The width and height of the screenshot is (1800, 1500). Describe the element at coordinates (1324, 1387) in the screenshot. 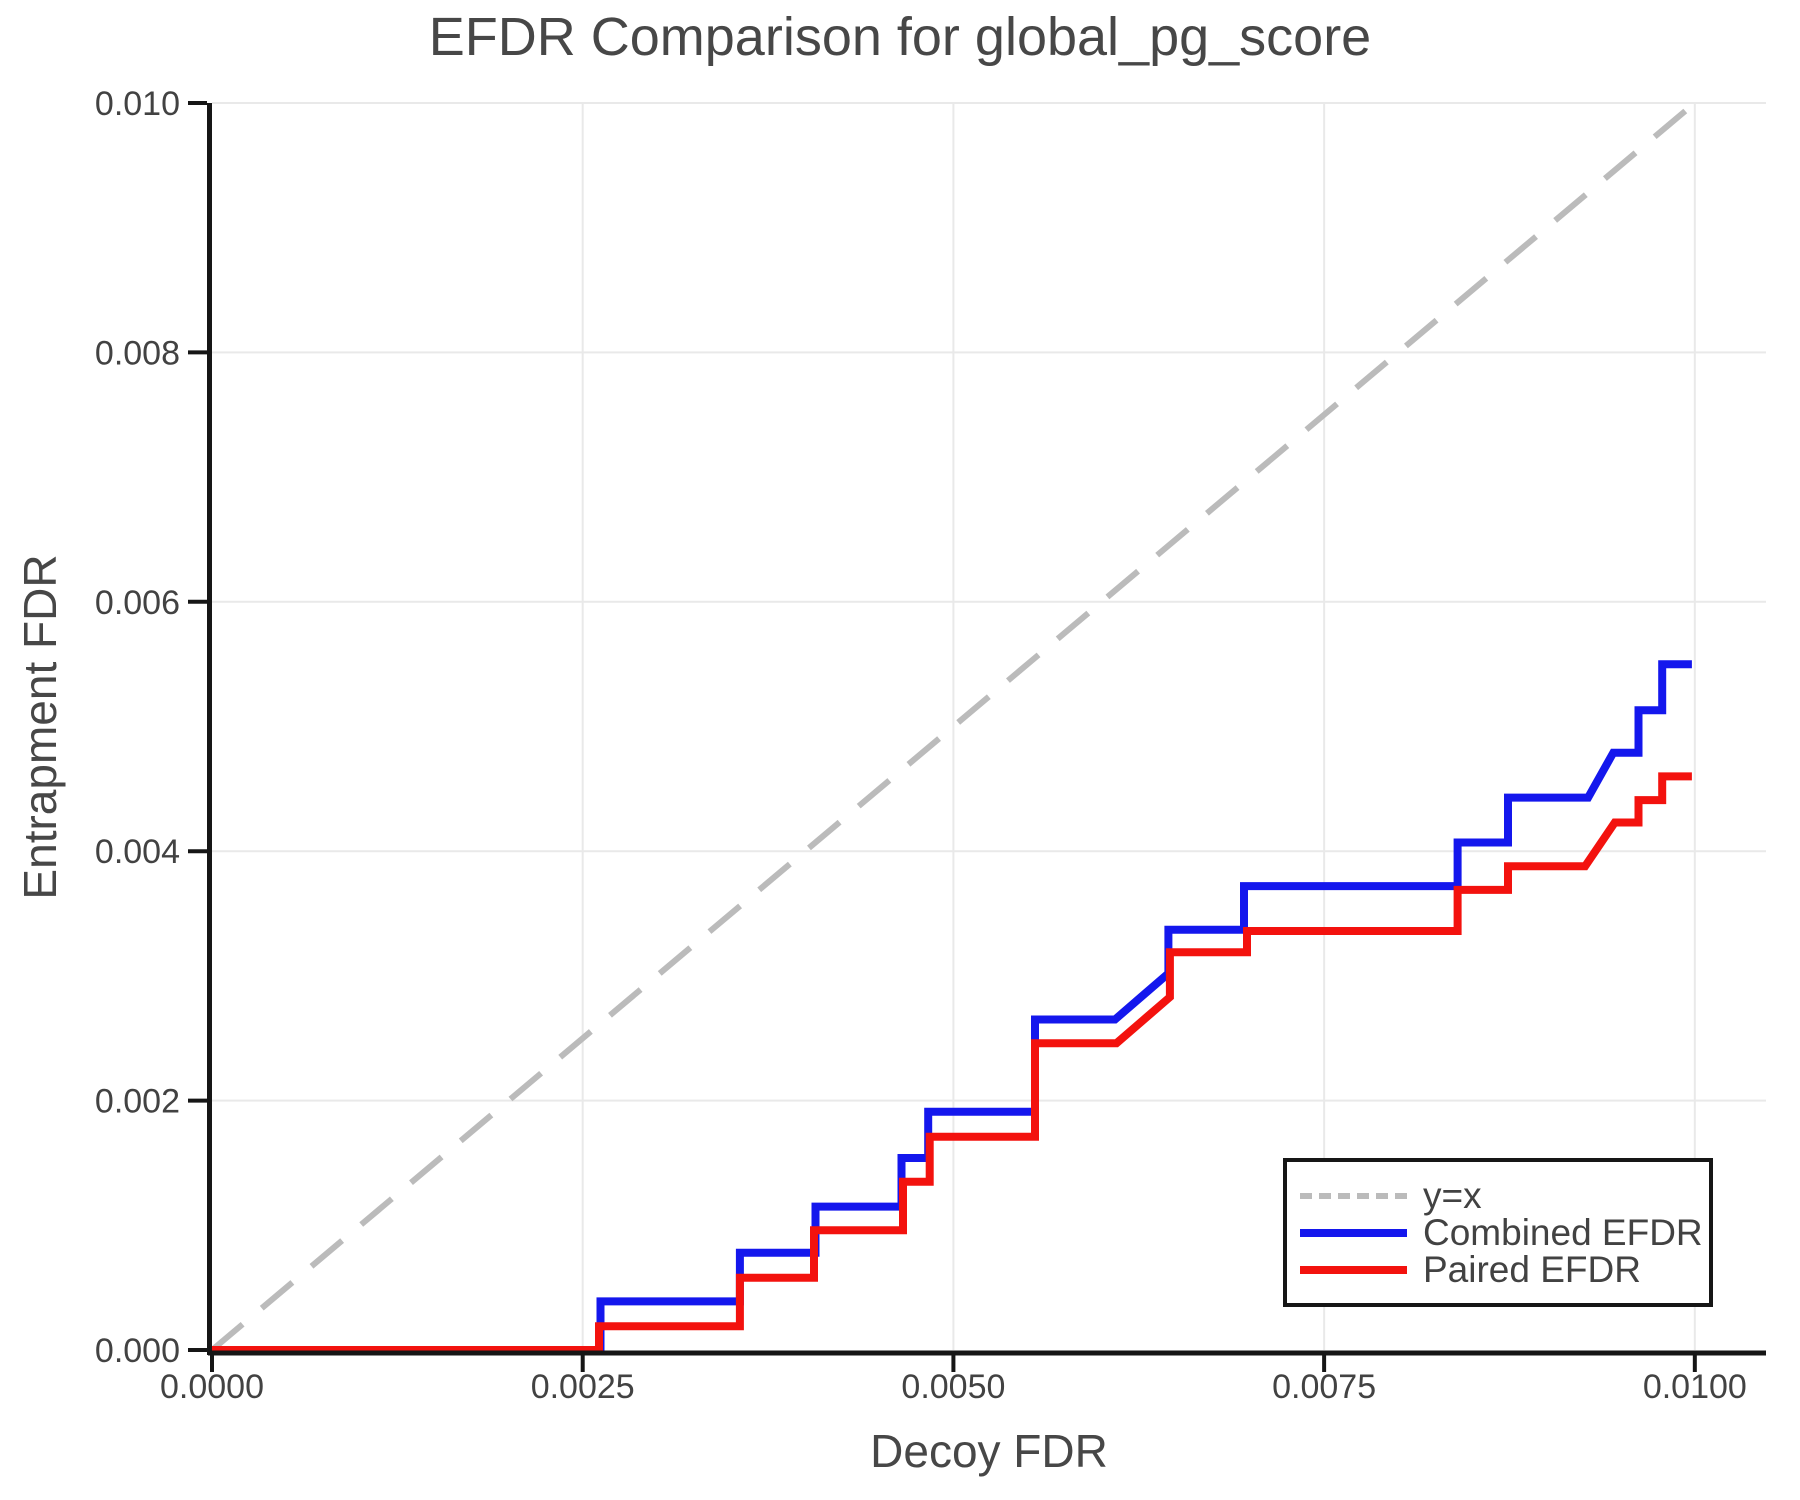

I see `x-tick-label: 0.0075` at that location.